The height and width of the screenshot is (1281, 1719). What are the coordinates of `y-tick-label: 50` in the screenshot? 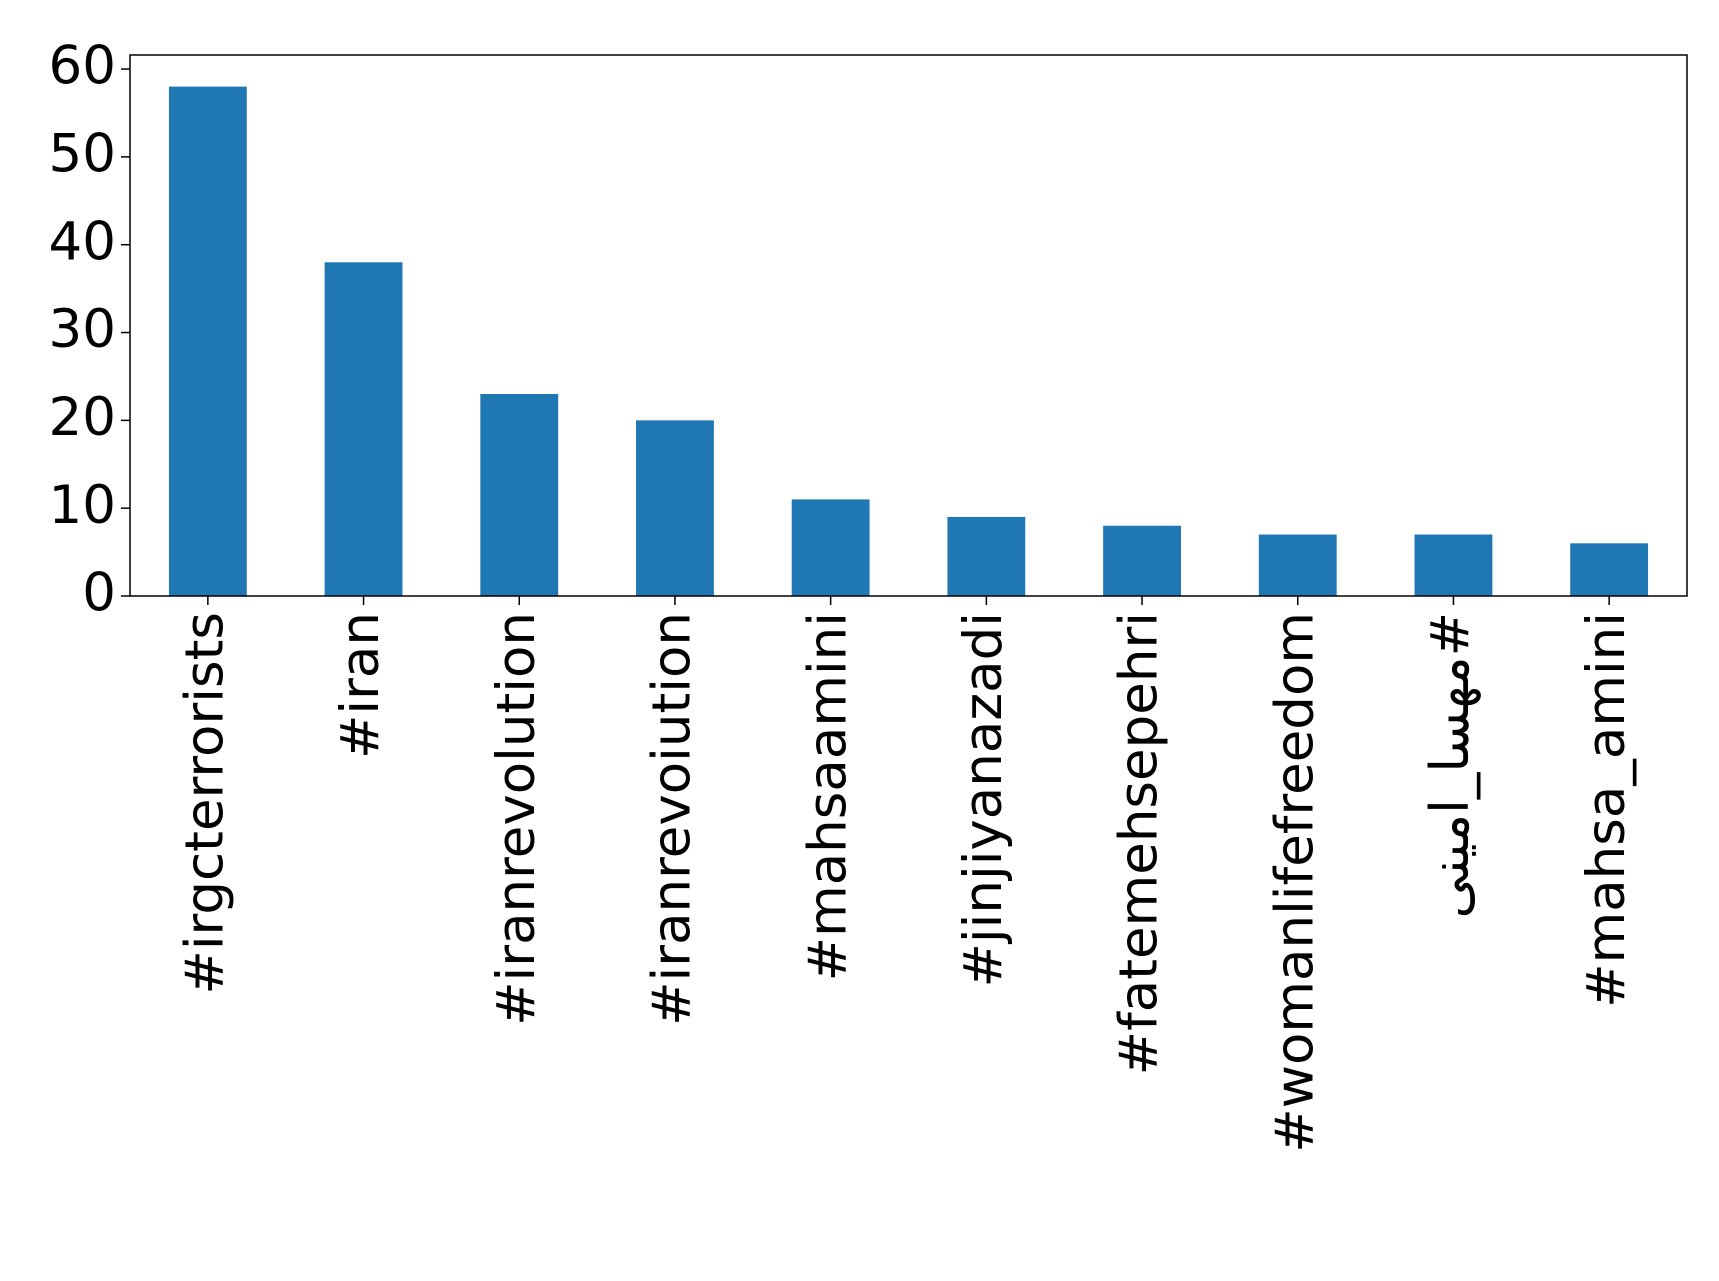 It's located at (82, 154).